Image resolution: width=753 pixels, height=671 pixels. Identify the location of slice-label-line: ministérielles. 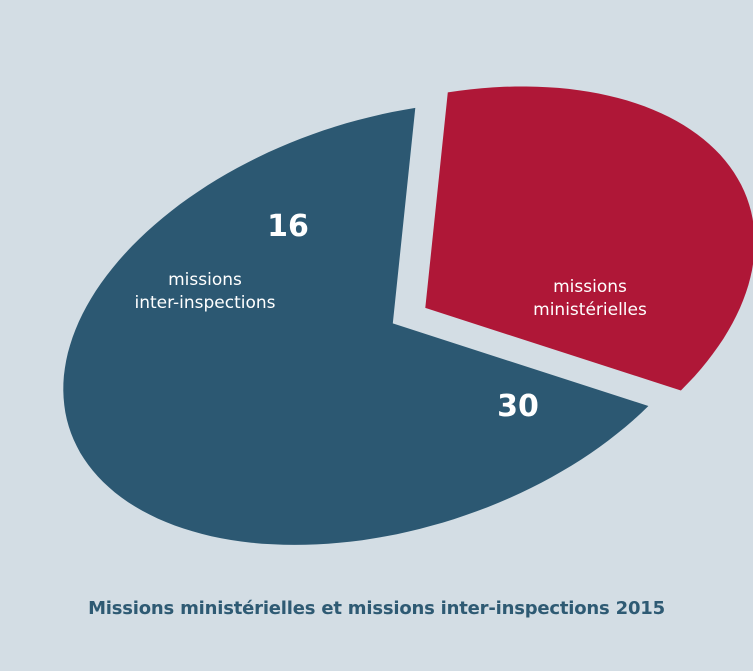
(590, 310).